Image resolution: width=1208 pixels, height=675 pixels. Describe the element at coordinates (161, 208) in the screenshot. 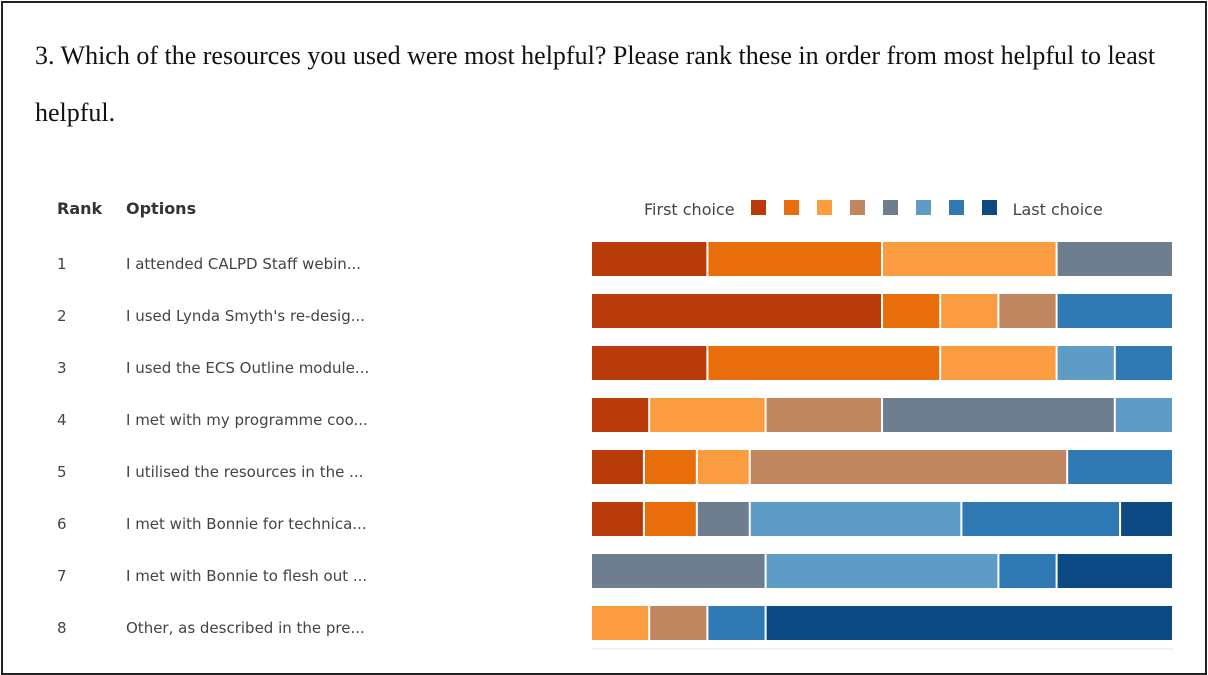

I see `options-column-header: Options` at that location.